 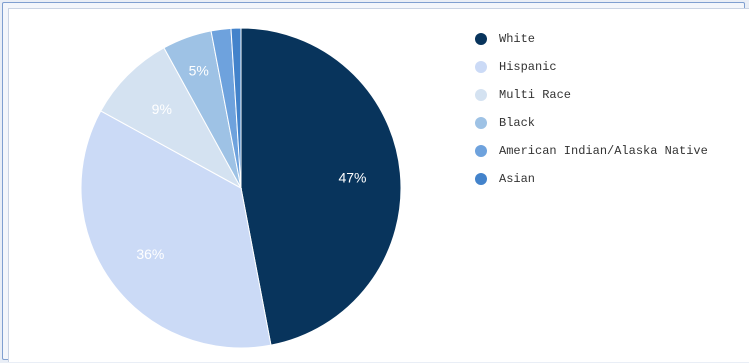 What do you see at coordinates (591, 123) in the screenshot?
I see `legend-item-black: Black` at bounding box center [591, 123].